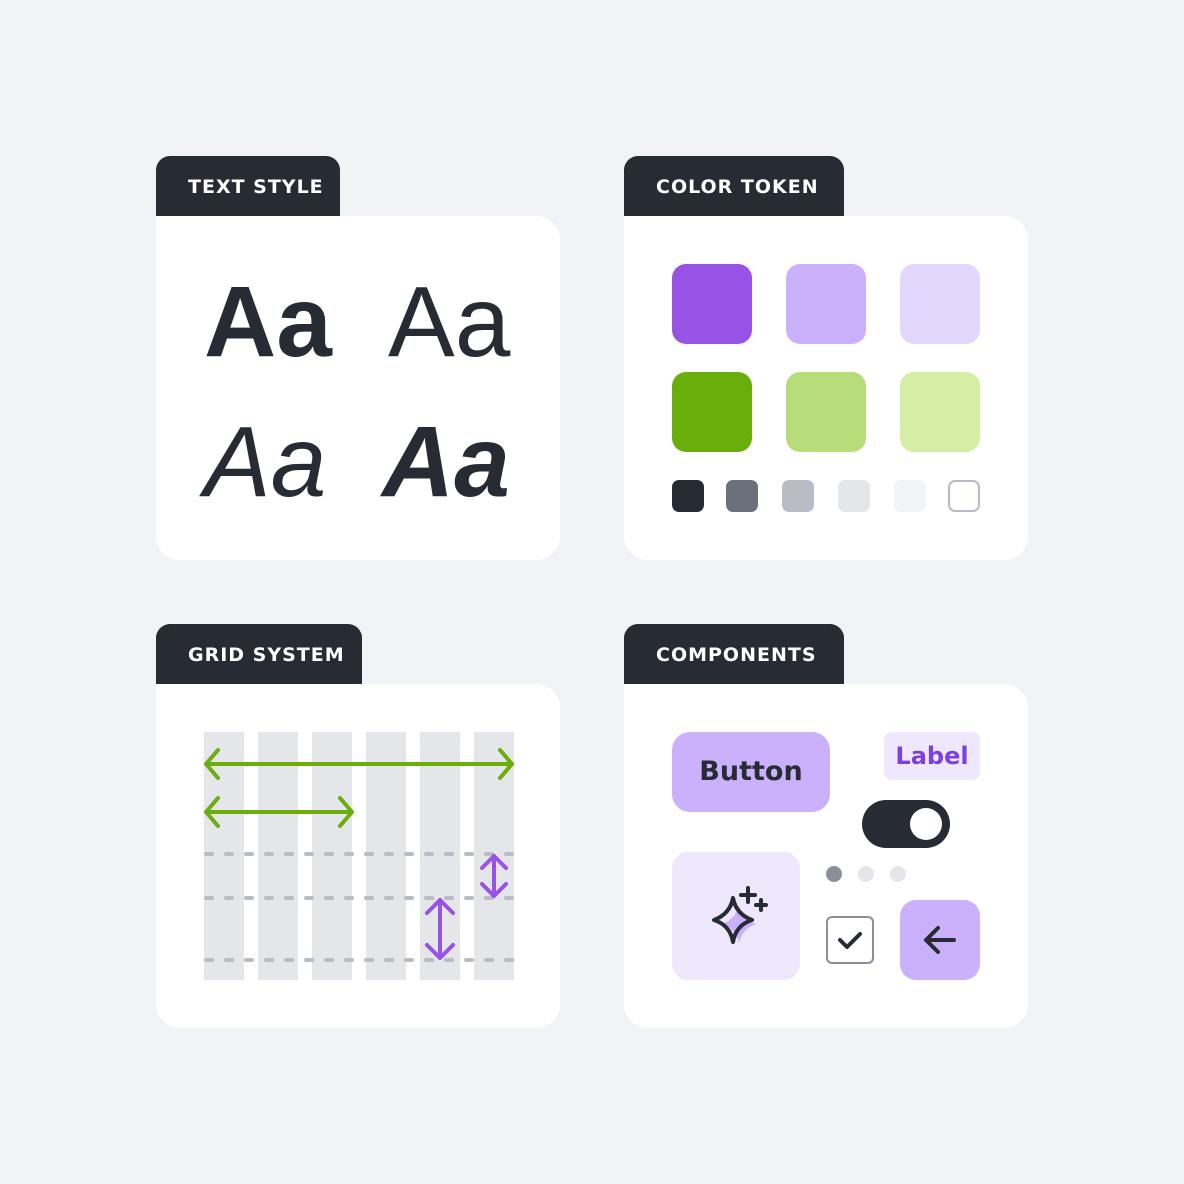 The height and width of the screenshot is (1184, 1184). Describe the element at coordinates (734, 187) in the screenshot. I see `tab-color-token: COLOR TOKEN` at that location.